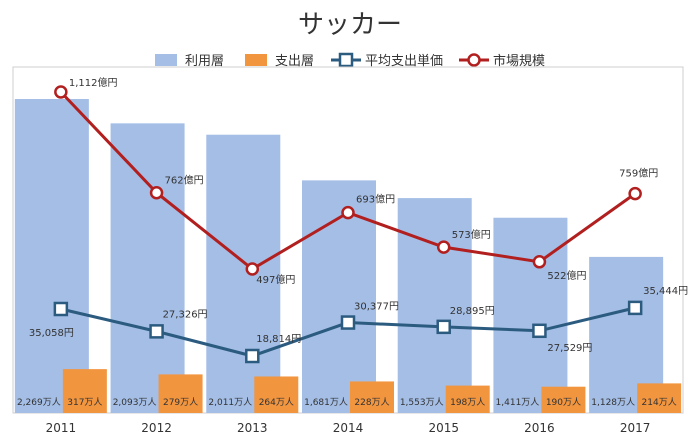 This screenshot has height=441, width=700. Describe the element at coordinates (638, 173) in the screenshot. I see `market-size-label-2017: 759億円` at that location.